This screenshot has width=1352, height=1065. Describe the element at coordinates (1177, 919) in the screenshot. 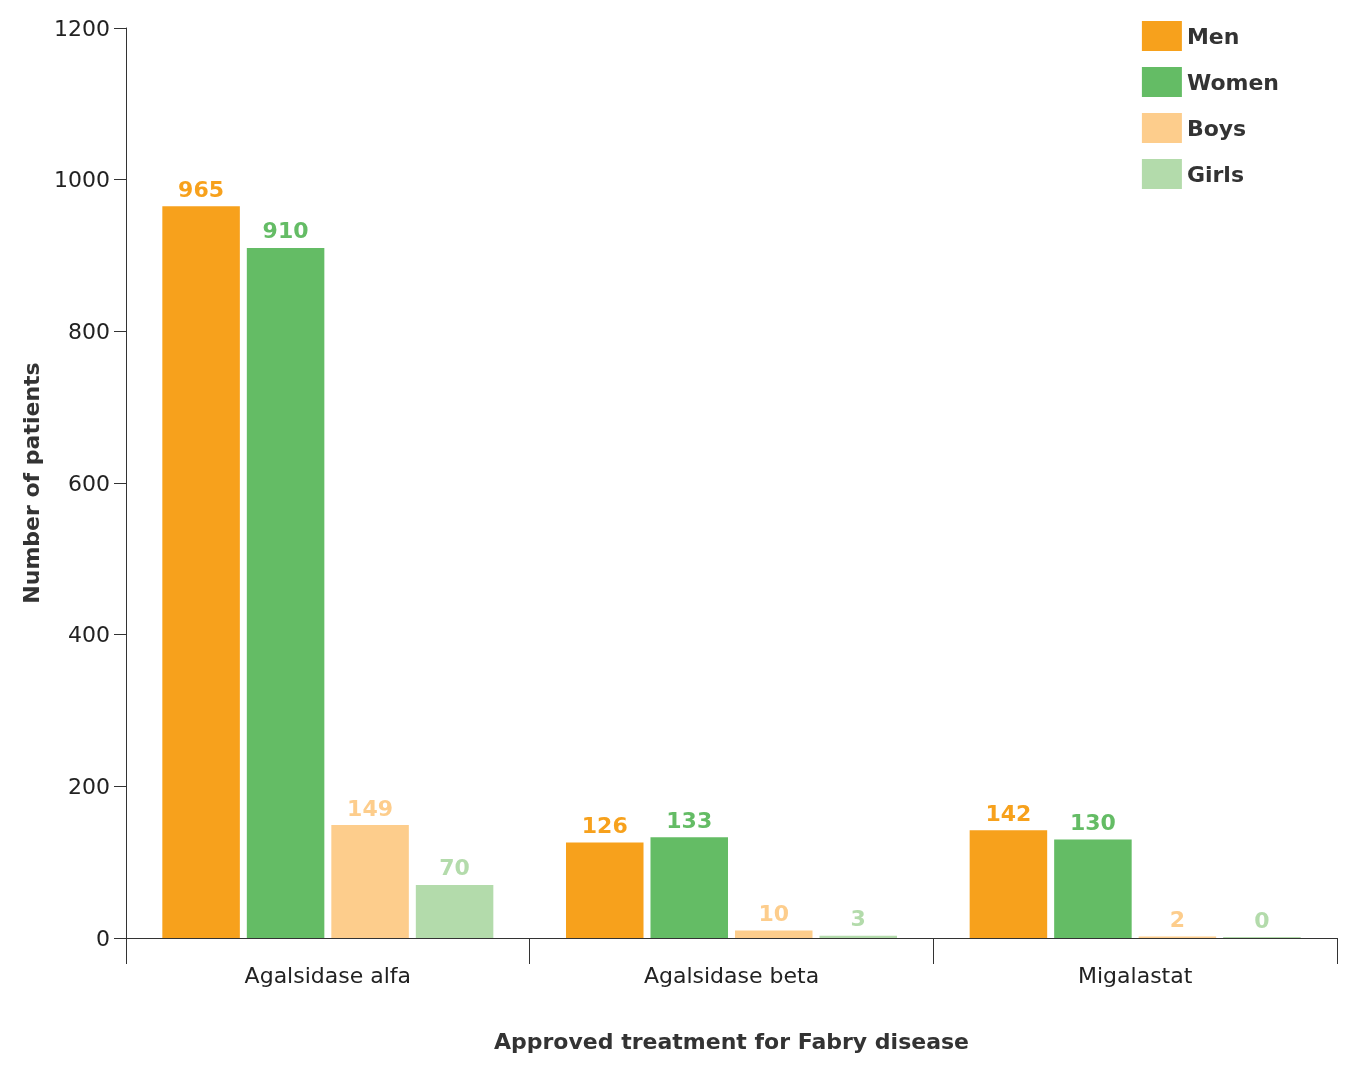

I see `data-label: 2` at that location.